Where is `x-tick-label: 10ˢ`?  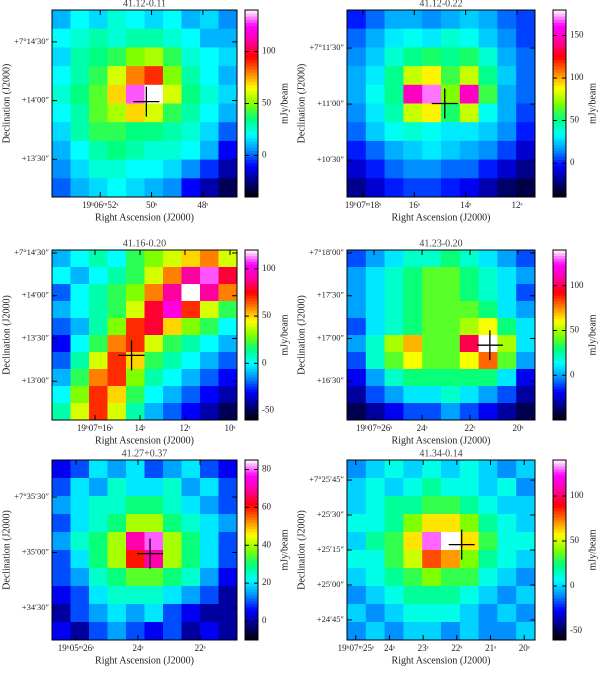 x-tick-label: 10ˢ is located at coordinates (230, 428).